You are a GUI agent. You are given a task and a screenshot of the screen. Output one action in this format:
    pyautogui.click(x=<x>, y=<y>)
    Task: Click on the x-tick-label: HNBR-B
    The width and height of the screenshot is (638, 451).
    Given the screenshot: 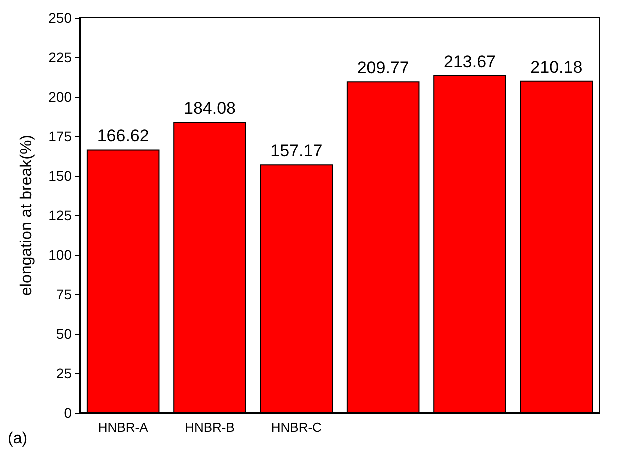 What is the action you would take?
    pyautogui.click(x=210, y=427)
    